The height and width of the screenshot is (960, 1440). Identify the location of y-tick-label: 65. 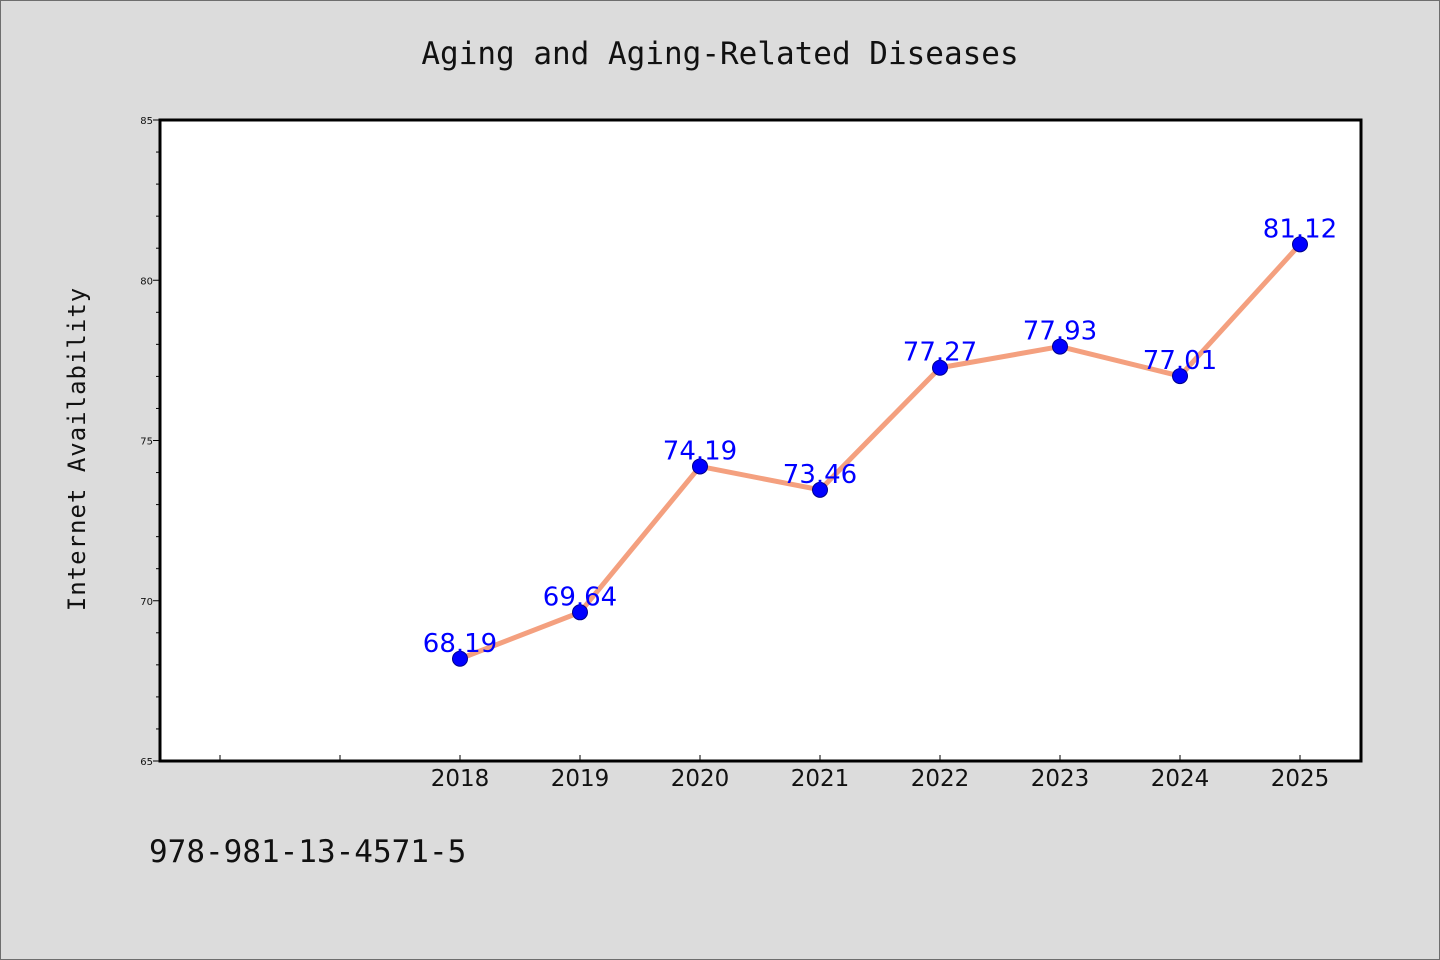
(146, 762).